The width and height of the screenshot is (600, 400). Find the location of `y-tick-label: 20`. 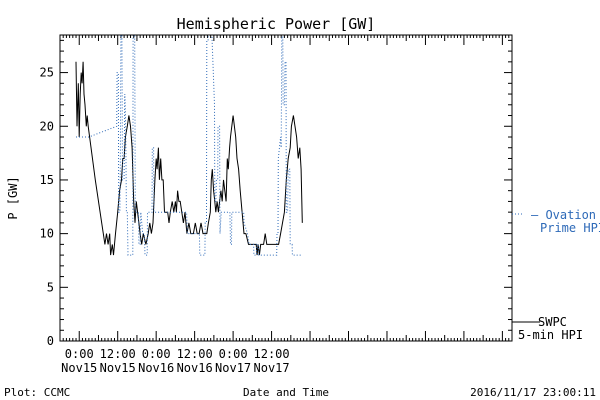

y-tick-label: 20 is located at coordinates (47, 126).